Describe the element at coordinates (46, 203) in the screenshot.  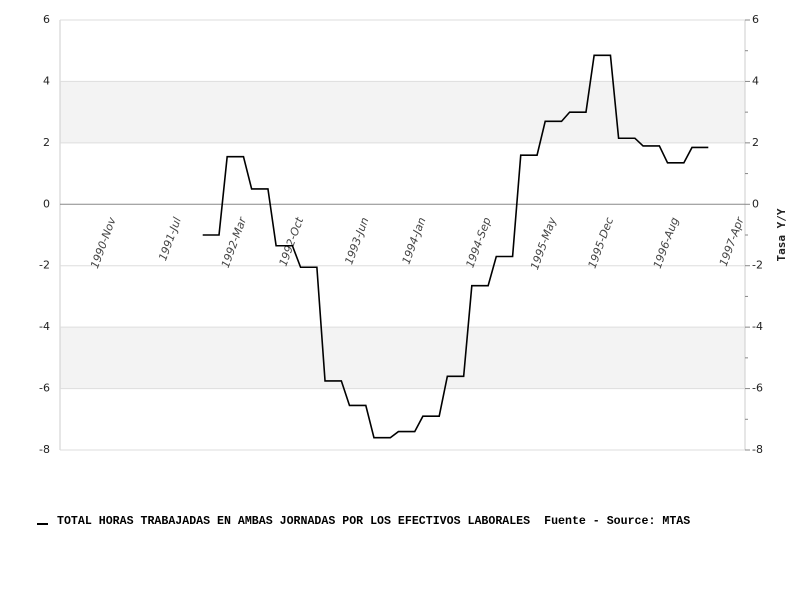
I see `y-tick-label: 0` at that location.